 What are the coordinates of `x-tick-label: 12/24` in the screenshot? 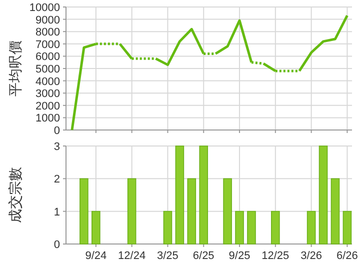 It's located at (132, 256).